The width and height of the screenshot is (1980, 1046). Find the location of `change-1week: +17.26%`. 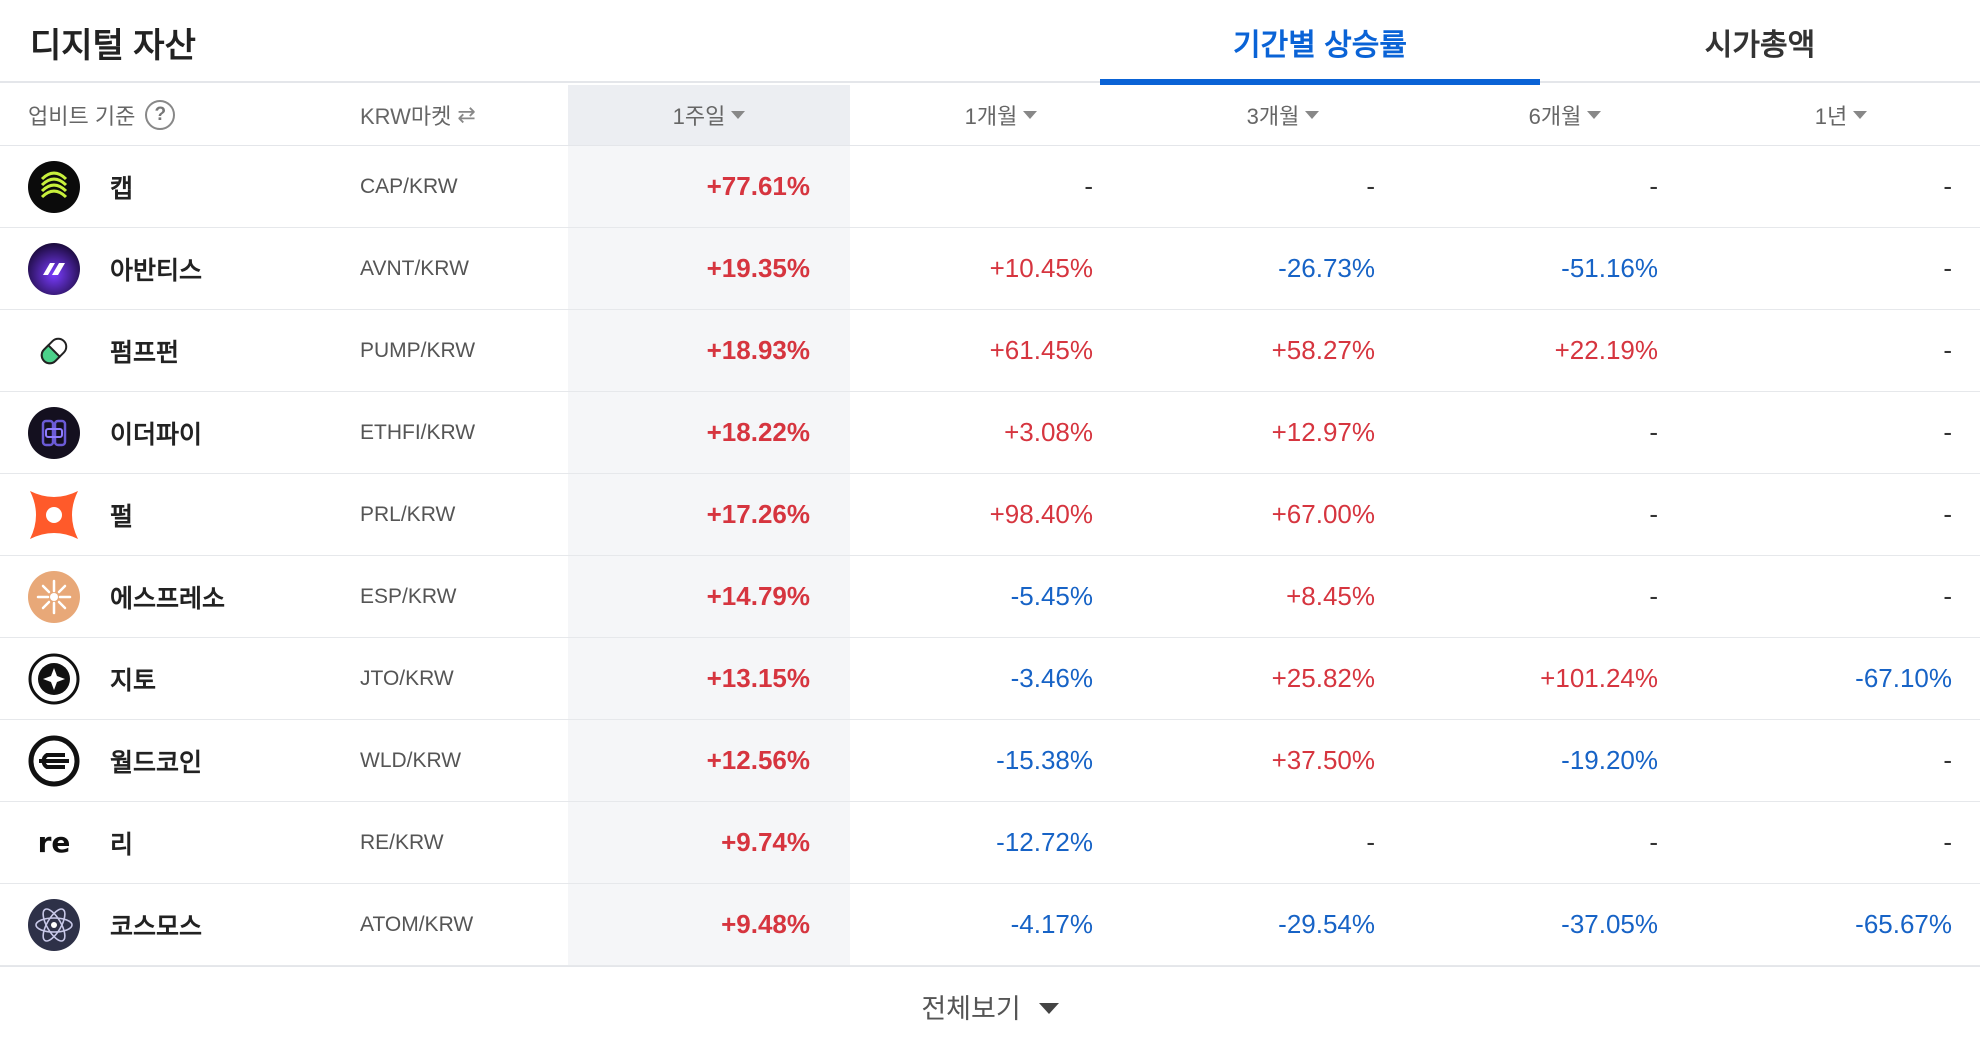

change-1week: +17.26% is located at coordinates (758, 514).